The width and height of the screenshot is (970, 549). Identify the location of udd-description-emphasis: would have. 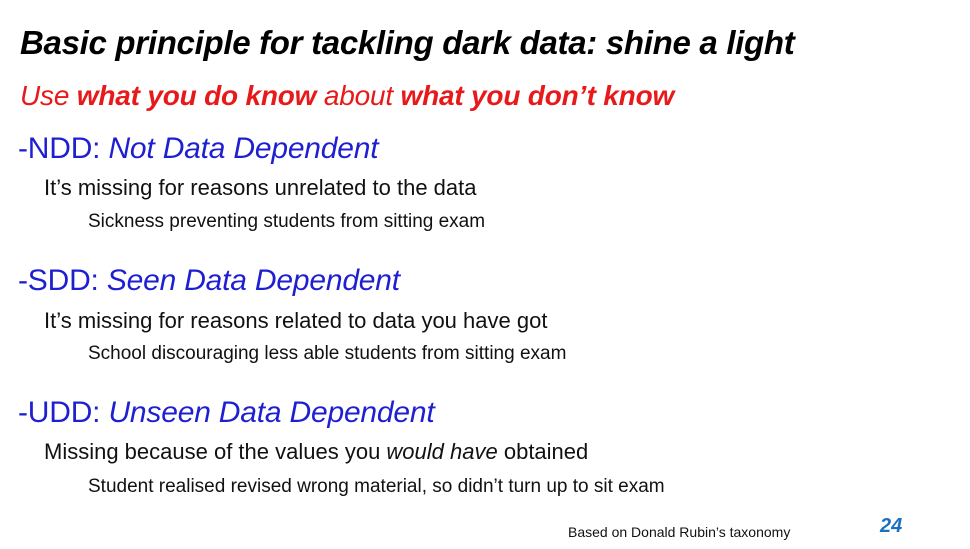
(442, 451).